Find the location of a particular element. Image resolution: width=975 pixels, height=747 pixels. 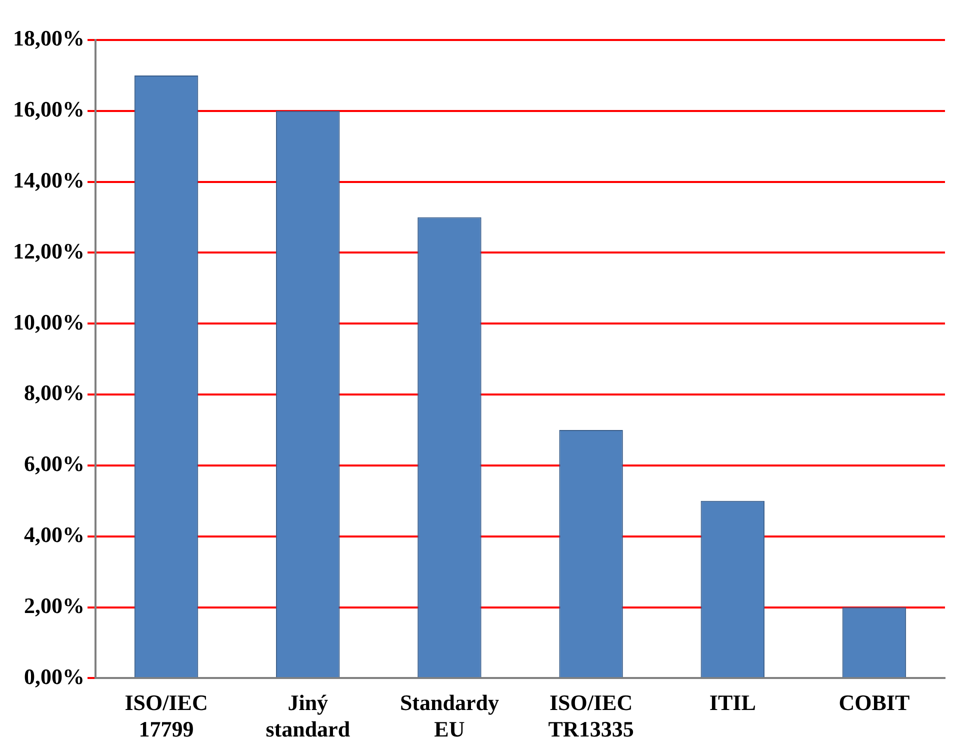

y-tick-label: 6,00% is located at coordinates (54, 463).